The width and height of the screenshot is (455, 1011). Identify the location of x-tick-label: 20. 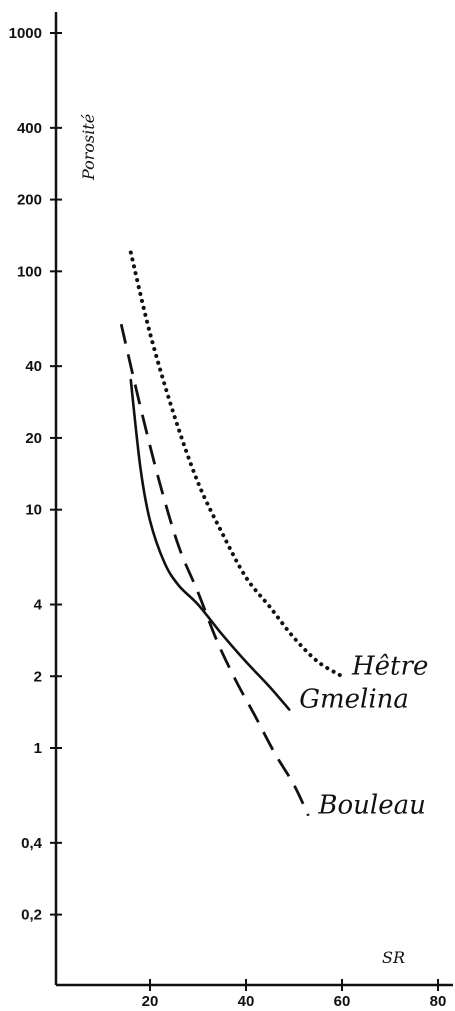
(150, 1001).